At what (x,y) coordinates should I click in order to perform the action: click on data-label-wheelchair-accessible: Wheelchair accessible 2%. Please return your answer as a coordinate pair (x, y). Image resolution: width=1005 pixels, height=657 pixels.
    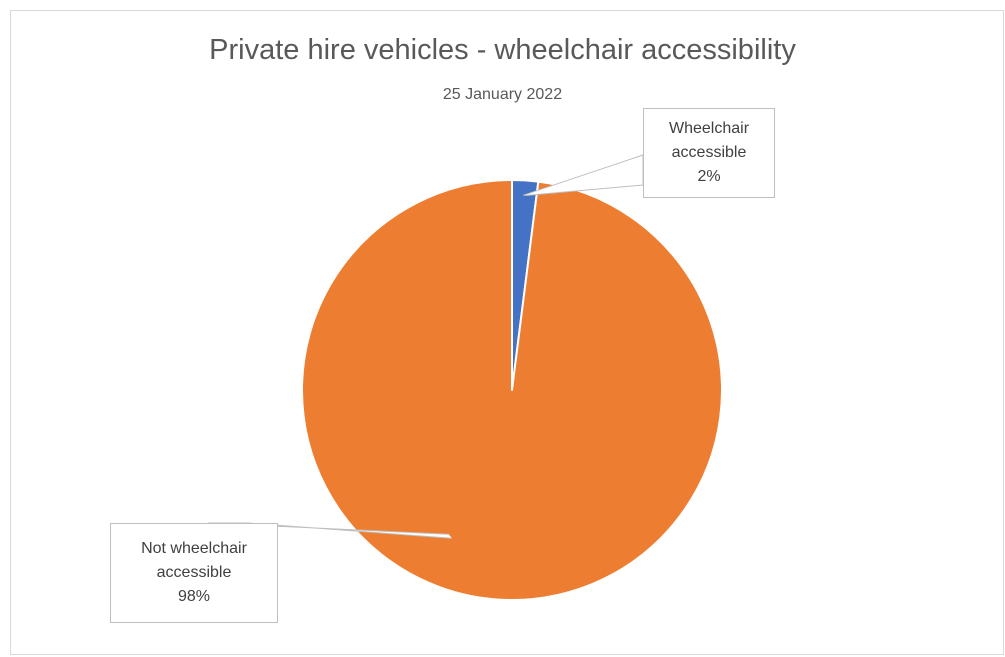
    Looking at the image, I should click on (709, 153).